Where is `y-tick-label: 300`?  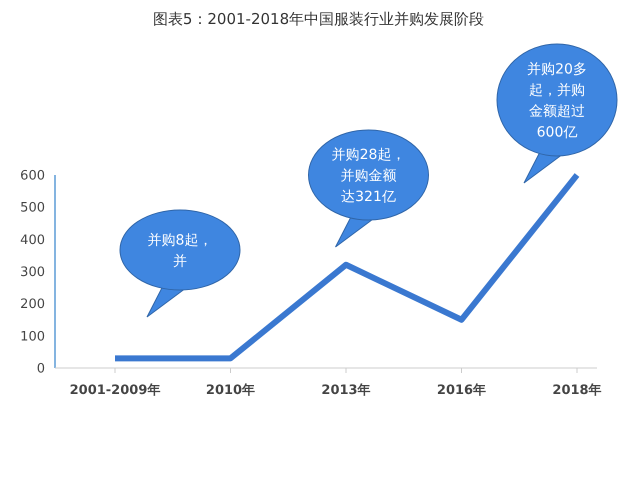
y-tick-label: 300 is located at coordinates (32, 272).